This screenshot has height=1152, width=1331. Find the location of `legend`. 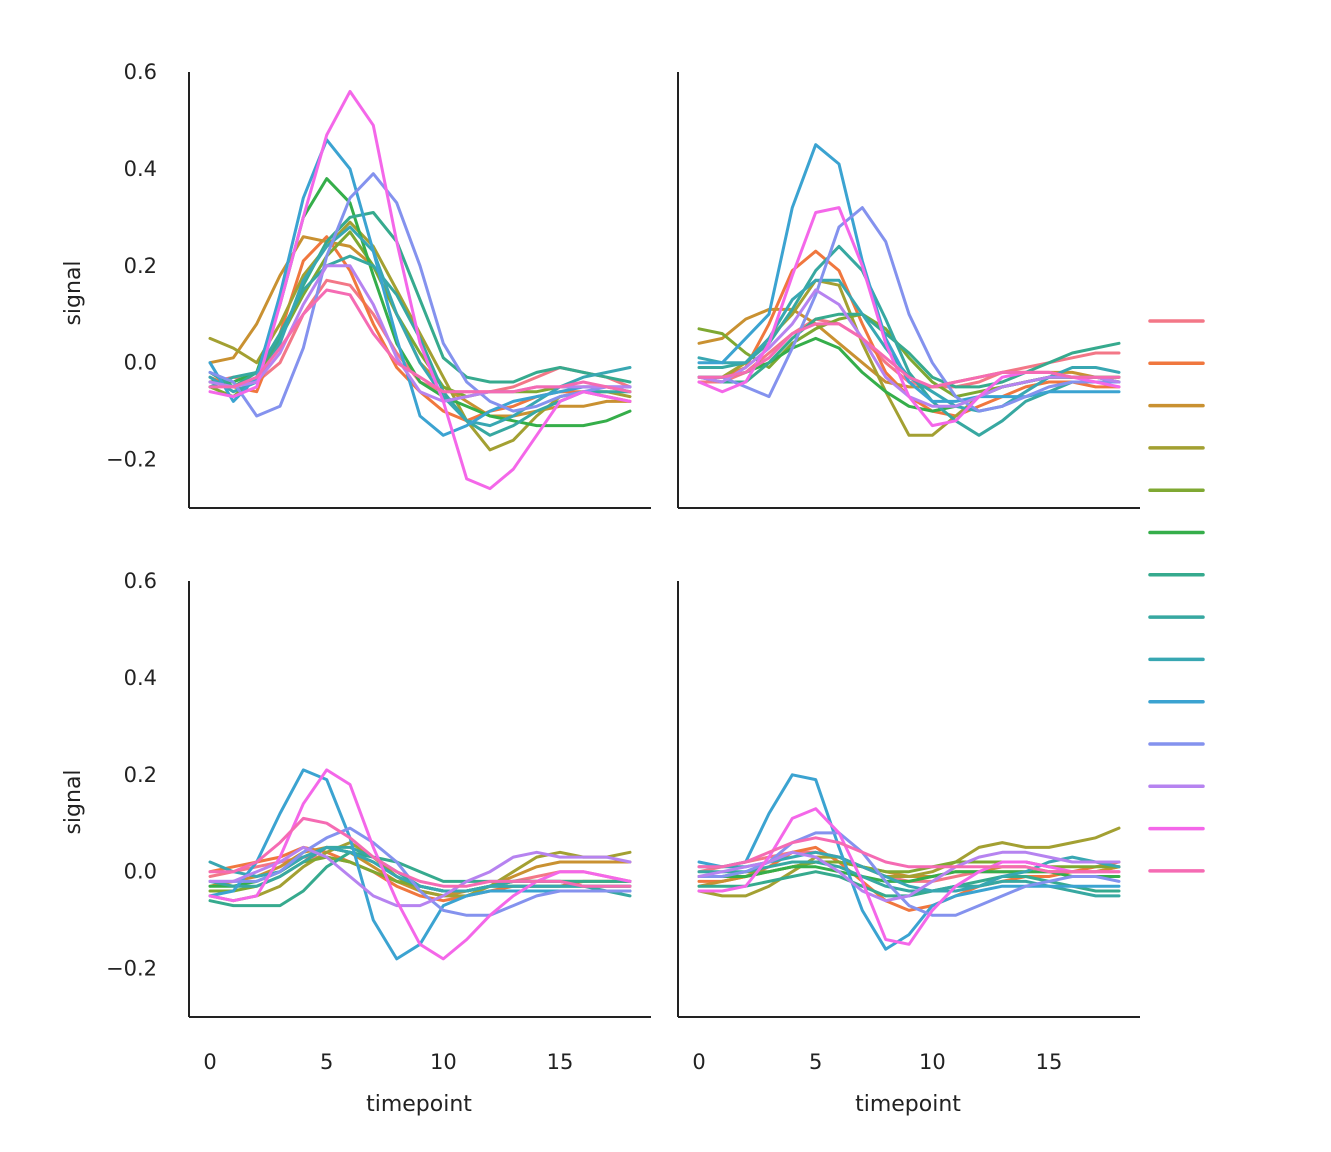

legend is located at coordinates (1176, 596).